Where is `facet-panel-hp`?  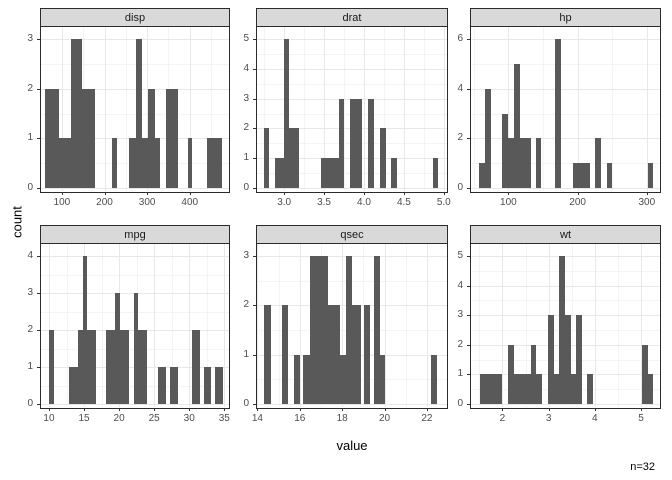 facet-panel-hp is located at coordinates (565, 109).